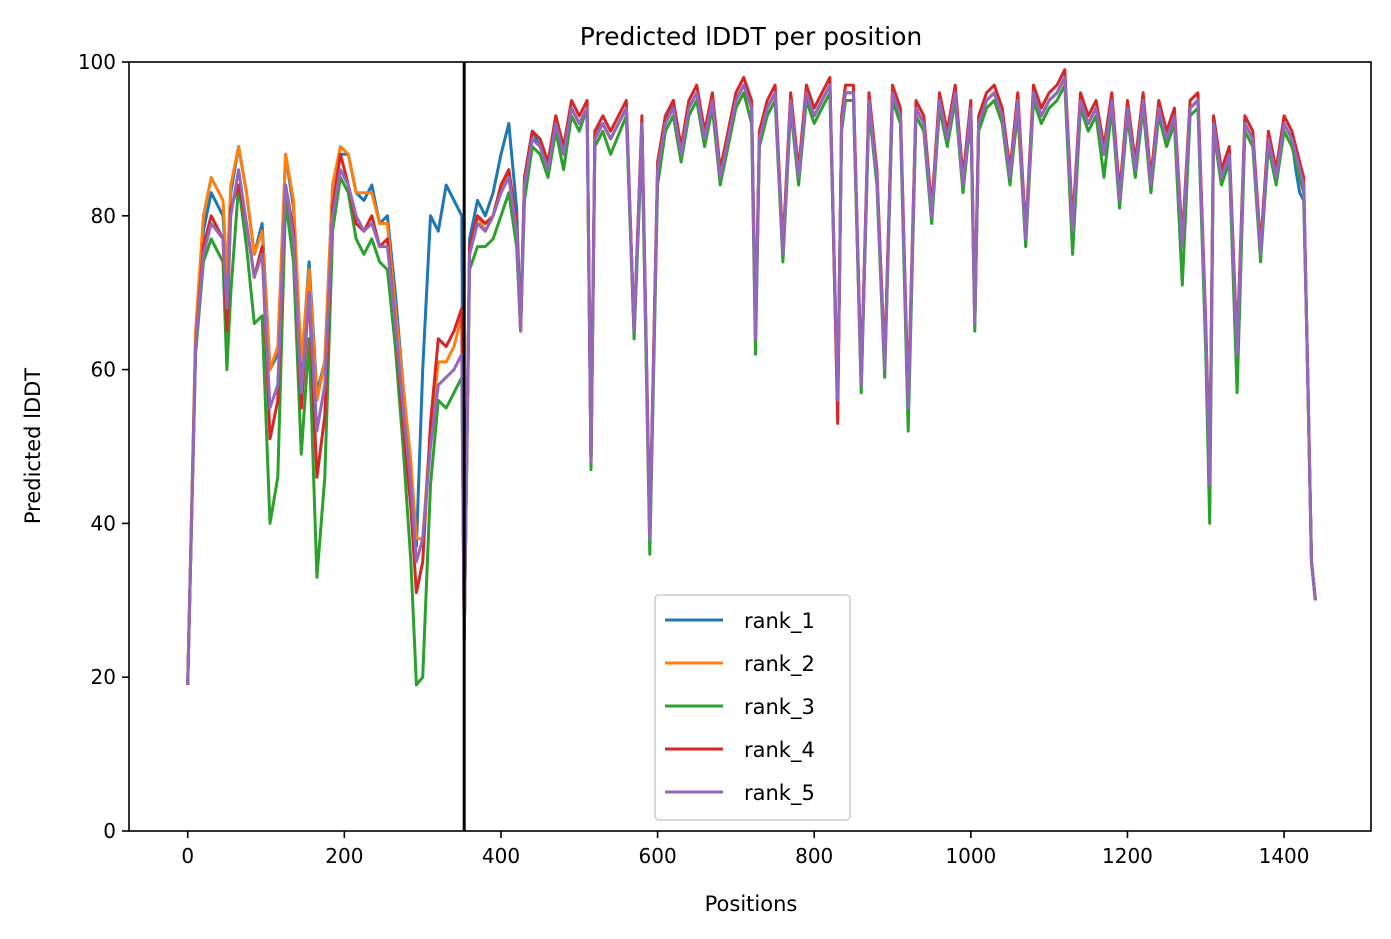  I want to click on legend-frame, so click(752, 707).